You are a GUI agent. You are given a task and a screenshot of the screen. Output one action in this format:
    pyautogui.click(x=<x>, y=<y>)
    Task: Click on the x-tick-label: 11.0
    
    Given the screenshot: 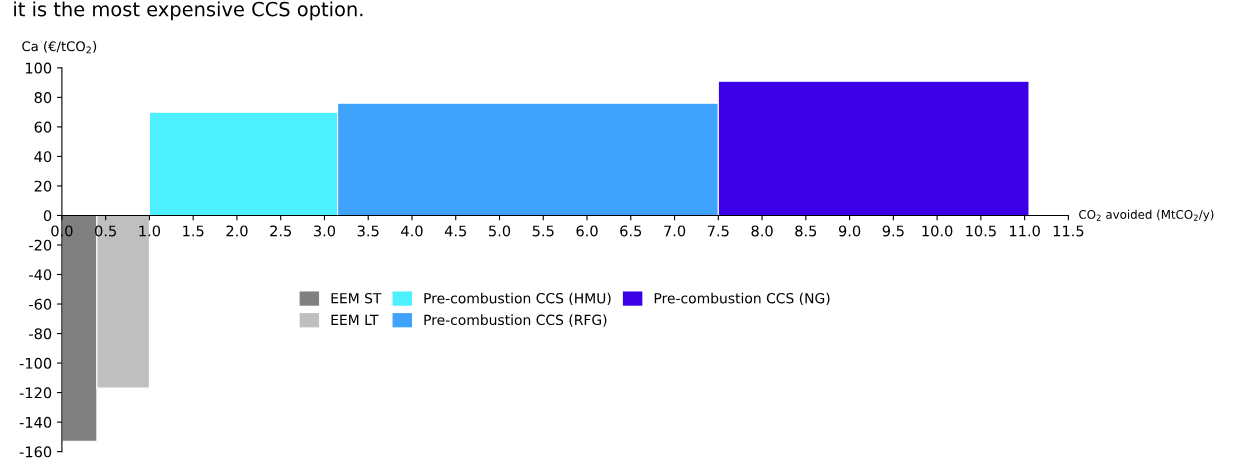 What is the action you would take?
    pyautogui.click(x=1025, y=231)
    